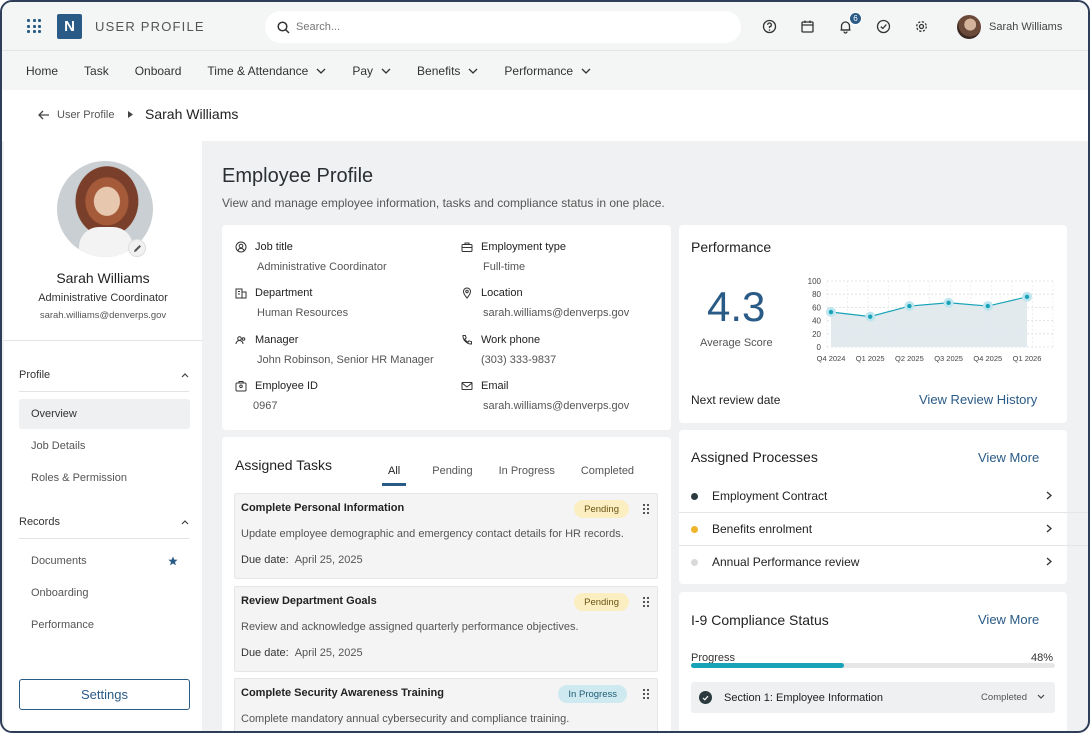 Image resolution: width=1090 pixels, height=733 pixels. Describe the element at coordinates (694, 529) in the screenshot. I see `status-dot` at that location.